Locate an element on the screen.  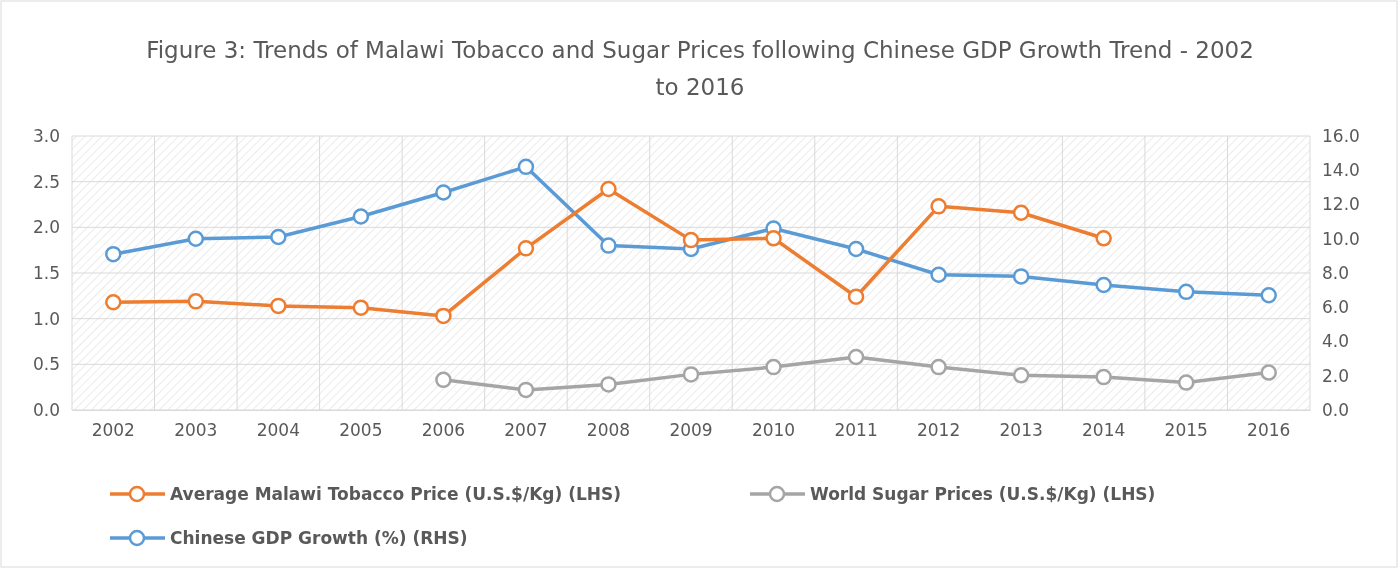
y-tick-label: 0.5 is located at coordinates (46, 364).